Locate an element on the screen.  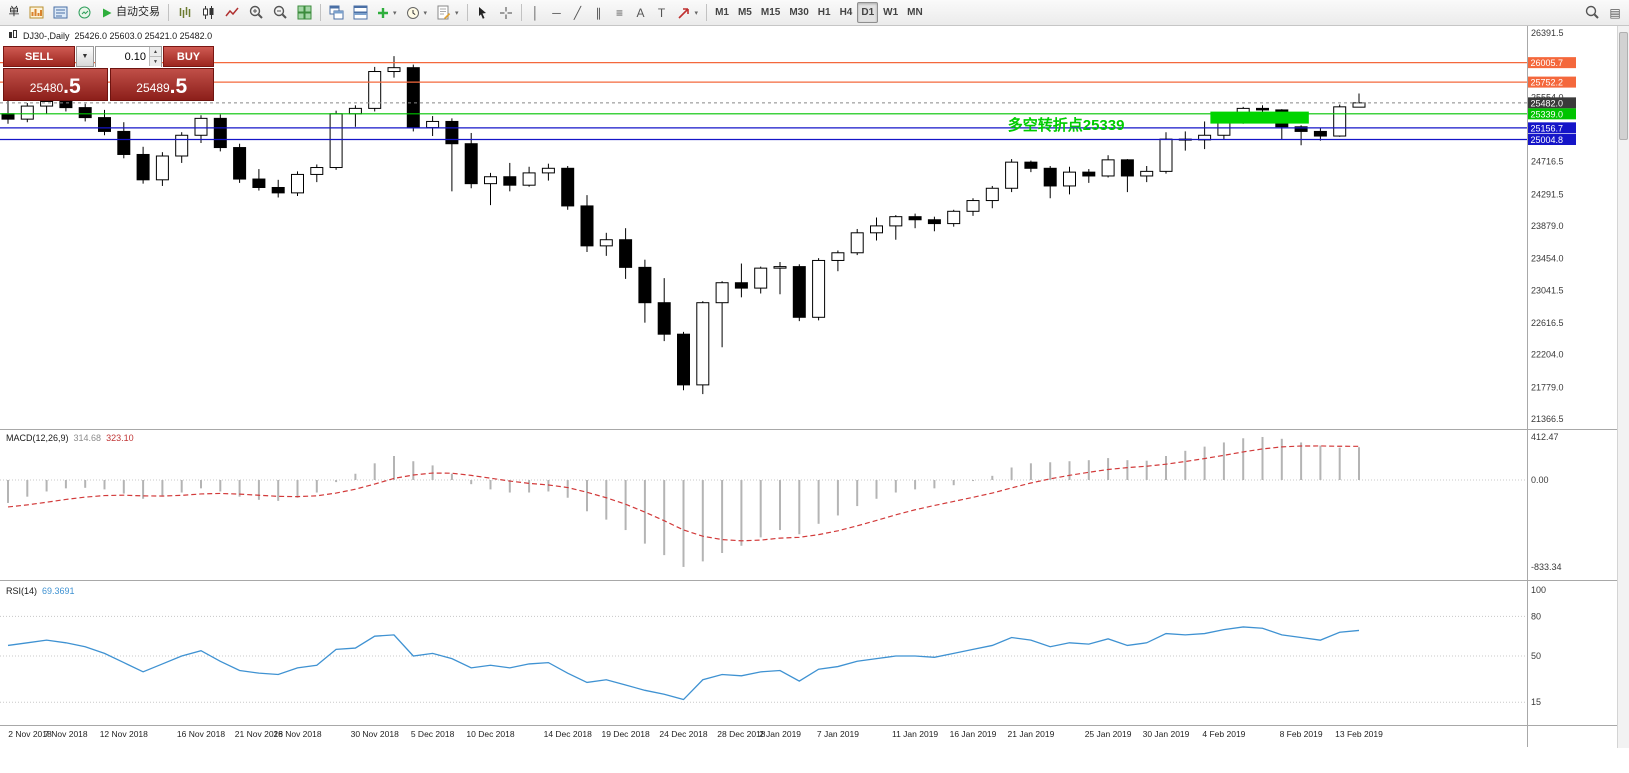
svg-text: 25156.7 is located at coordinates (1547, 128).